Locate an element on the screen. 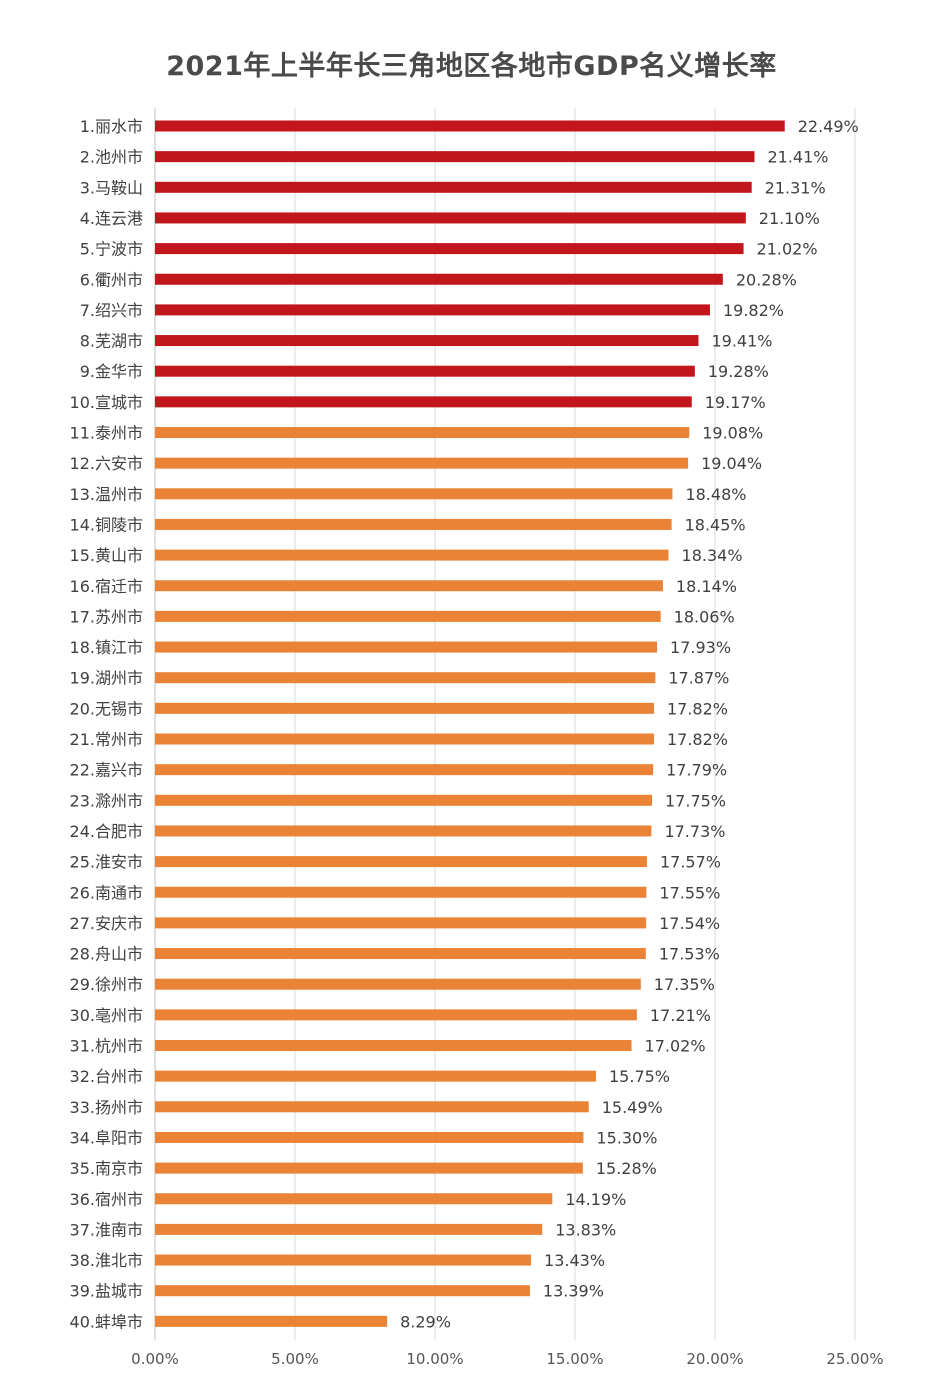  category-label: 8.芜湖市 is located at coordinates (111, 341).